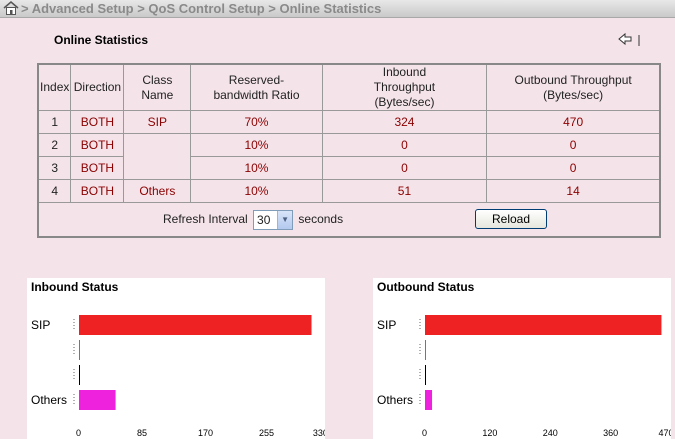 Image resolution: width=675 pixels, height=439 pixels. I want to click on cell-index: 3, so click(54, 168).